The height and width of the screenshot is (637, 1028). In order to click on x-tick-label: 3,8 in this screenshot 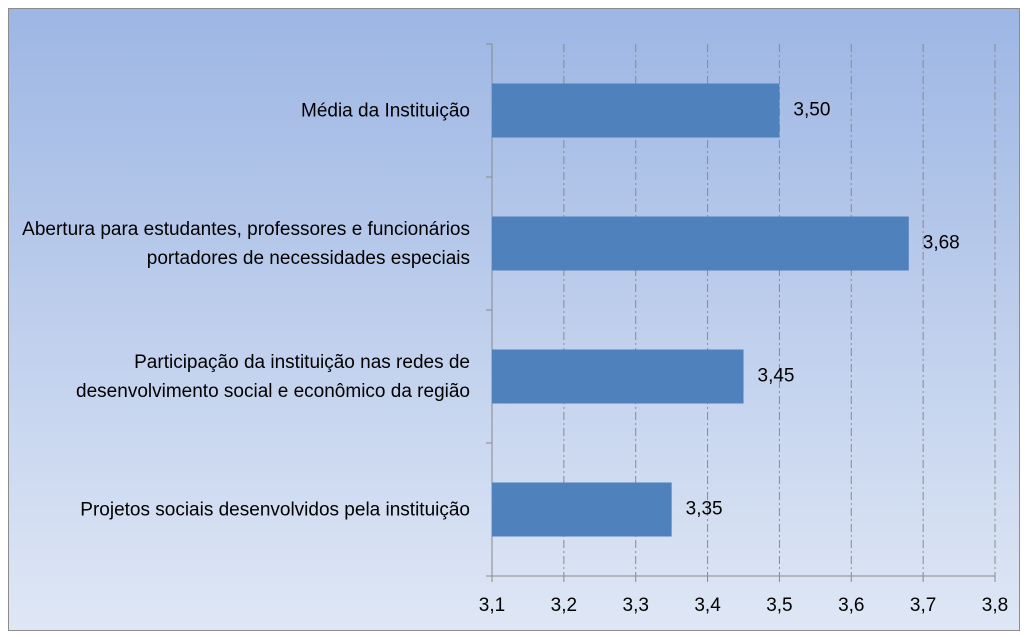, I will do `click(995, 605)`.